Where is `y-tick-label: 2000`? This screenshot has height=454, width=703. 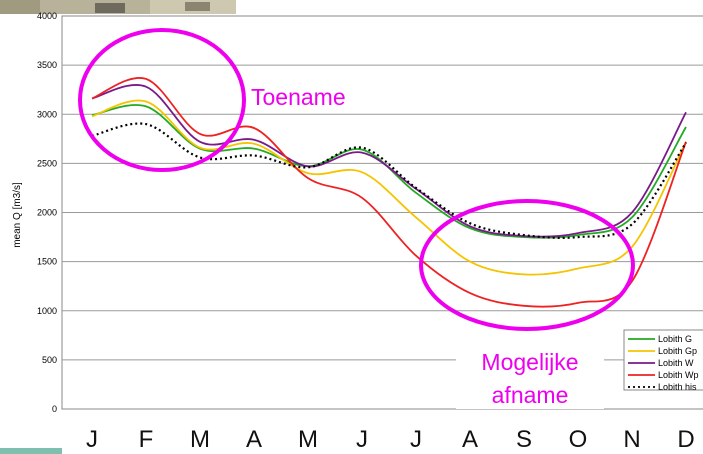
y-tick-label: 2000 is located at coordinates (47, 213).